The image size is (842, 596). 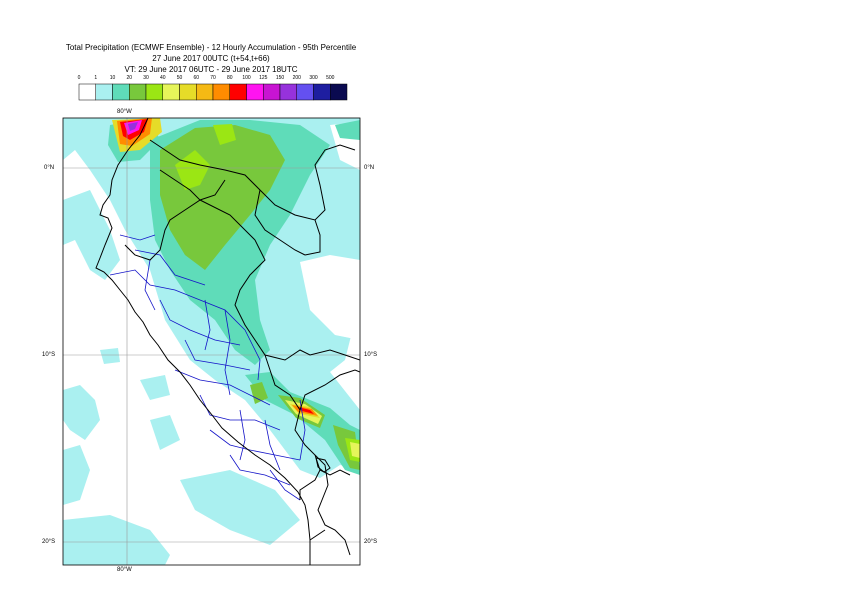 What do you see at coordinates (339, 92) in the screenshot?
I see `legend-swatch` at bounding box center [339, 92].